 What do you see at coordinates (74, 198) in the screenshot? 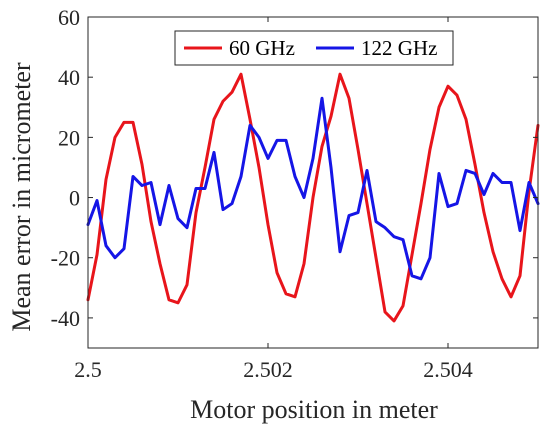
I see `y-tick-label: 0` at bounding box center [74, 198].